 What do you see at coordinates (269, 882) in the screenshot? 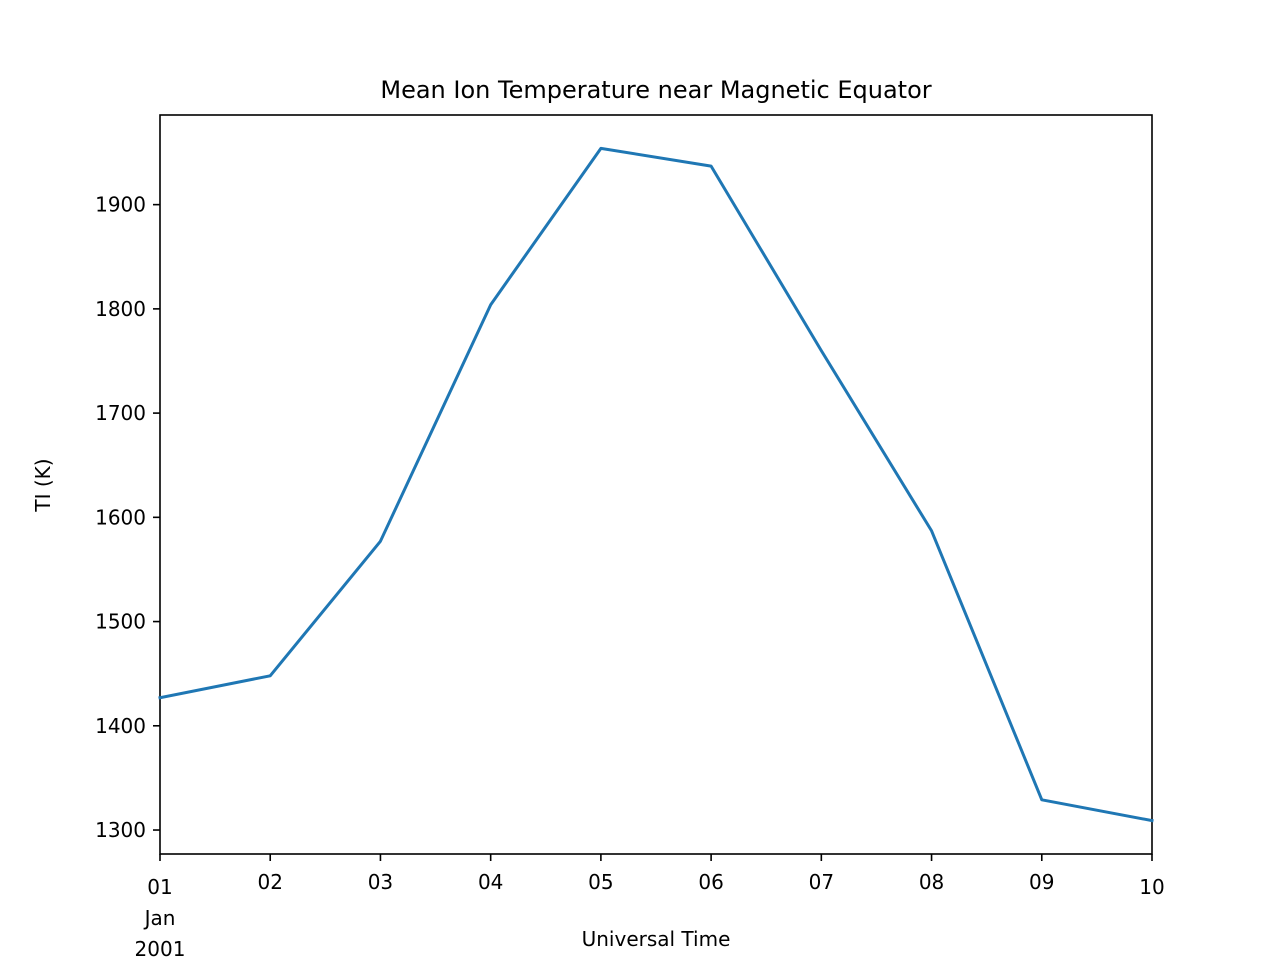
I see `x-tick-label: 02` at bounding box center [269, 882].